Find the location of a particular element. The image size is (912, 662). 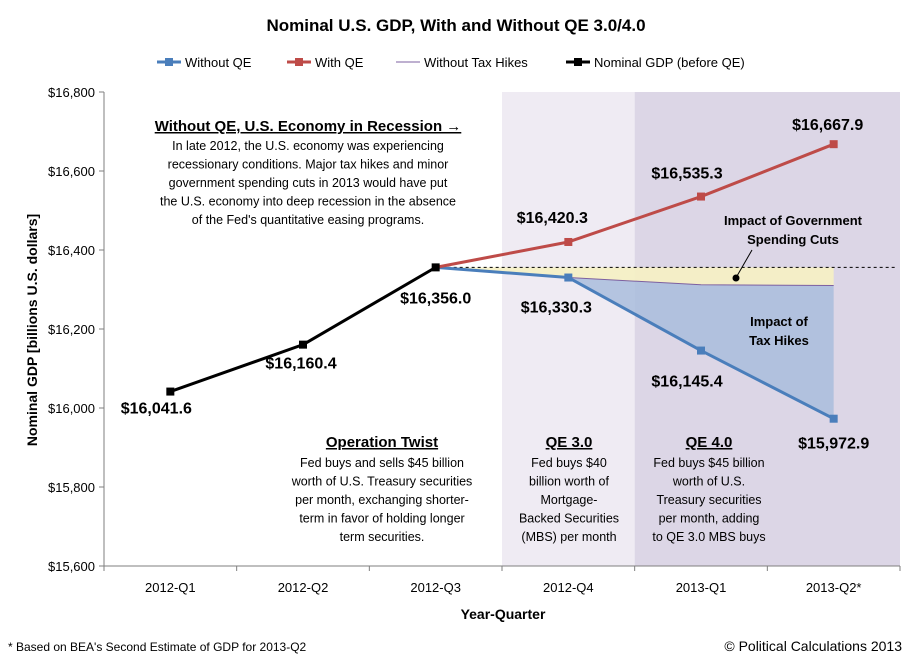

y-tick-label: $16,200 is located at coordinates (71, 329).